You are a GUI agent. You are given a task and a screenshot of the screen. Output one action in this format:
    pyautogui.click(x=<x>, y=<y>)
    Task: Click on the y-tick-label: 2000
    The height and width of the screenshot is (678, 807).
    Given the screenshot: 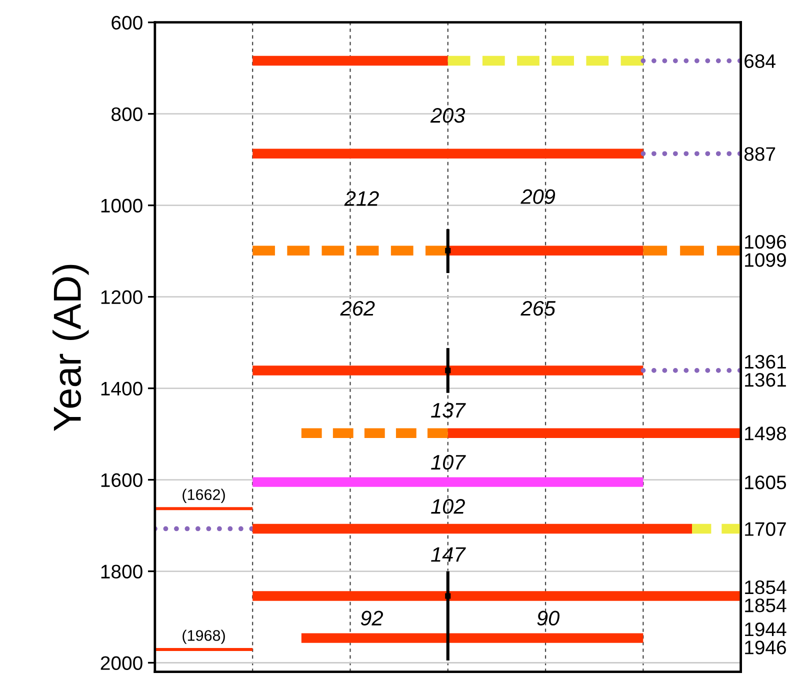 What is the action you would take?
    pyautogui.click(x=121, y=663)
    